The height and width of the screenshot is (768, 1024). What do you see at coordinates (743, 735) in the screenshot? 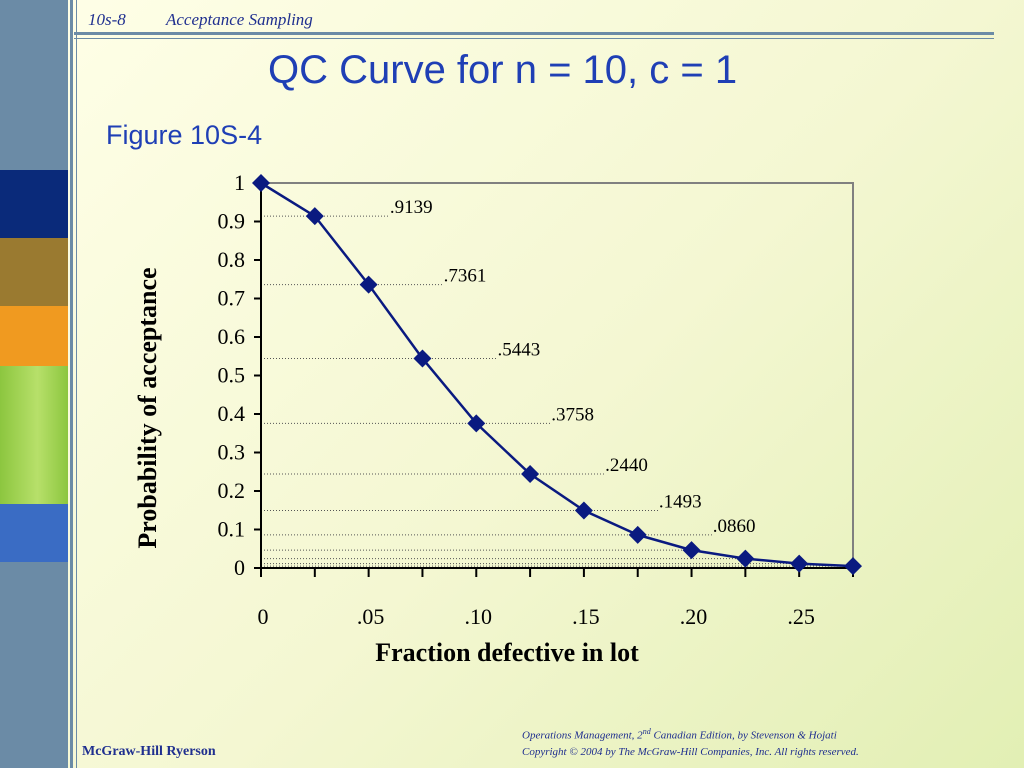
I see `book-credit-suffix: Canadian Edition, by Stevenson & Hojati` at bounding box center [743, 735].